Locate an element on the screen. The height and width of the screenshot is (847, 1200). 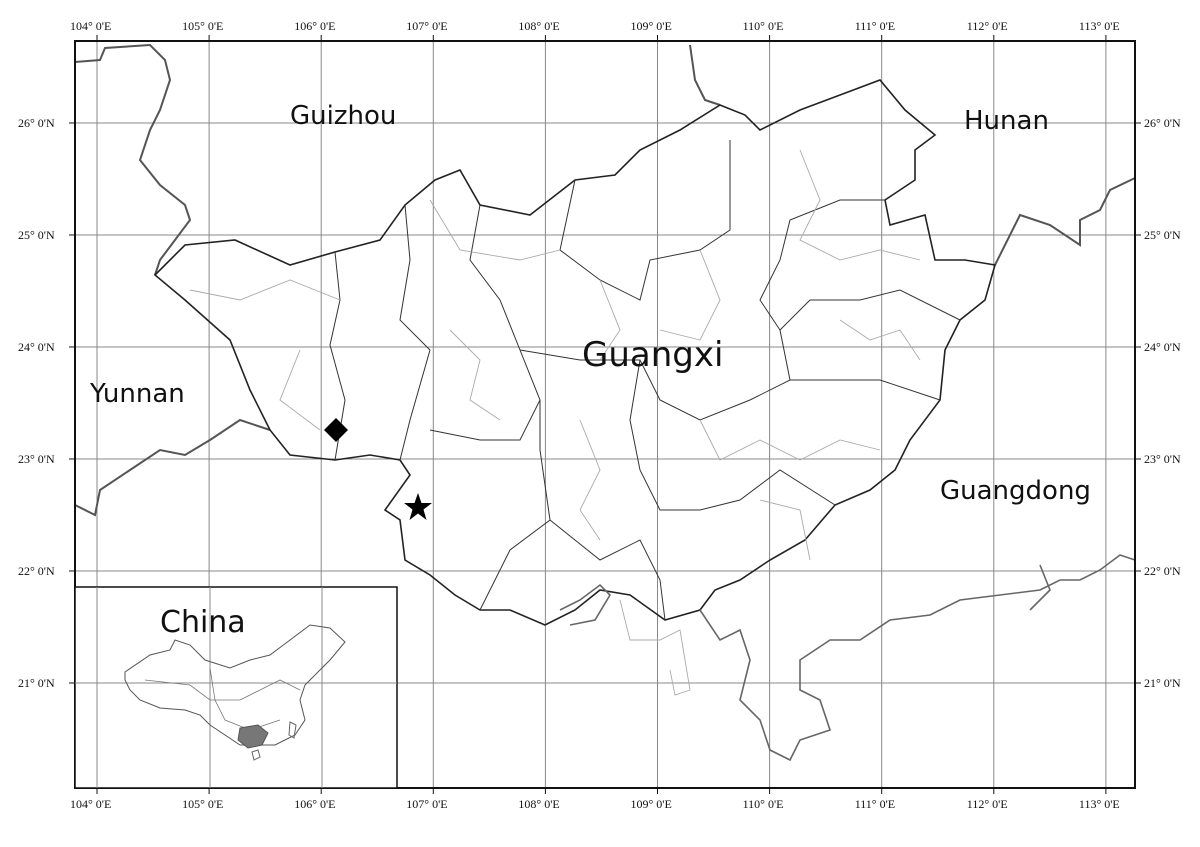
inset-label-china: China is located at coordinates (203, 622).